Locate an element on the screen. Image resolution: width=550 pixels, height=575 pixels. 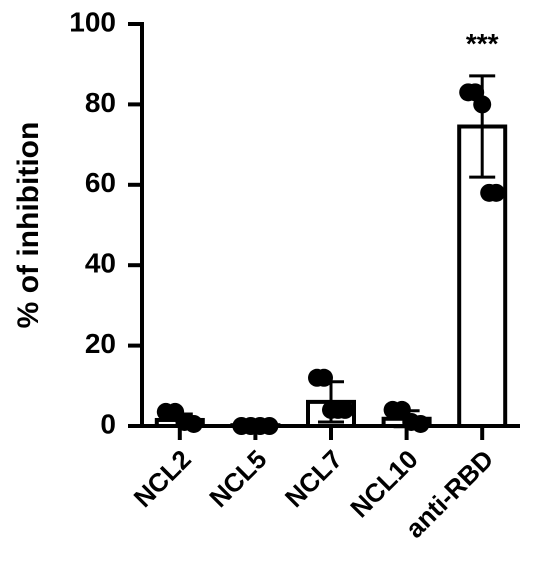
x-tick-label: NCL2 is located at coordinates (162, 478).